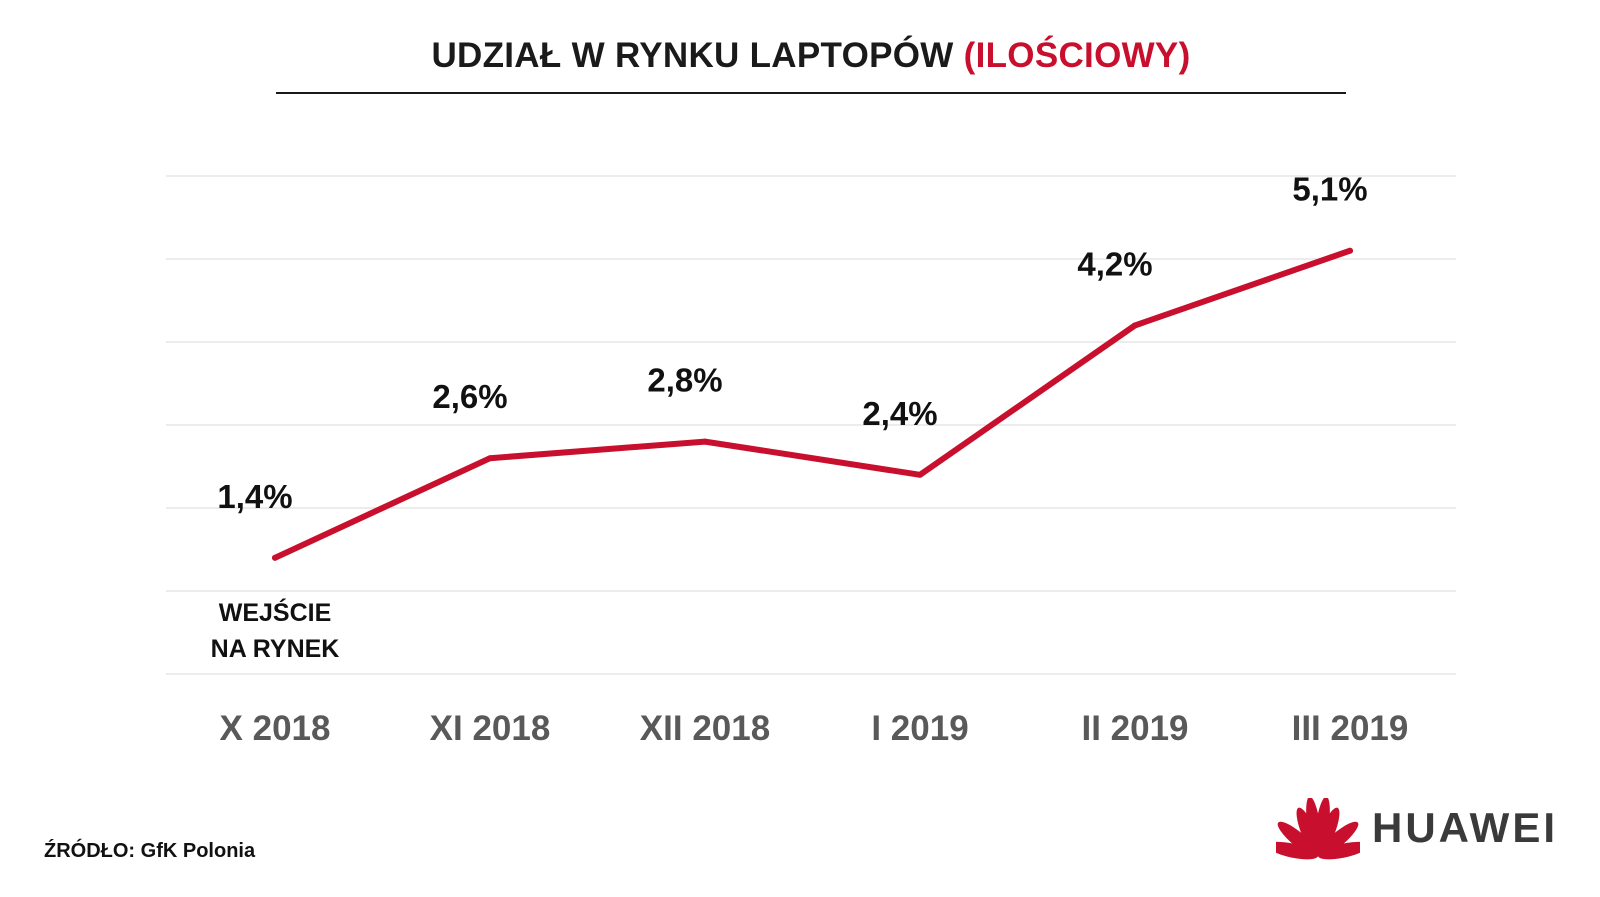 The image size is (1600, 897). I want to click on data-label: 2,6%, so click(469, 396).